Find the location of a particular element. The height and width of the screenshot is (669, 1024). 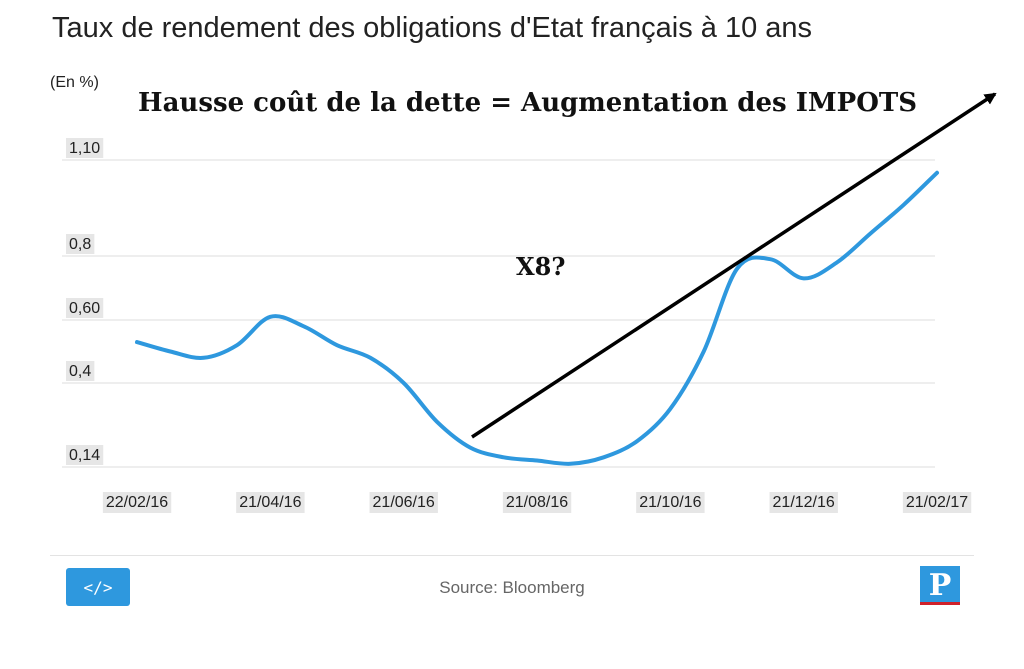

y-tick-label: 0,60 is located at coordinates (84, 308).